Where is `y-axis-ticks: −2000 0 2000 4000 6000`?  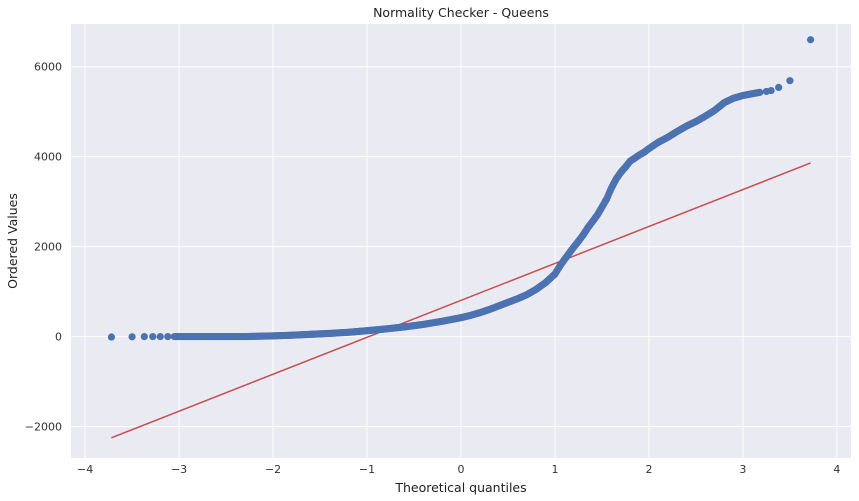
y-axis-ticks: −2000 0 2000 4000 6000 is located at coordinates (43, 247).